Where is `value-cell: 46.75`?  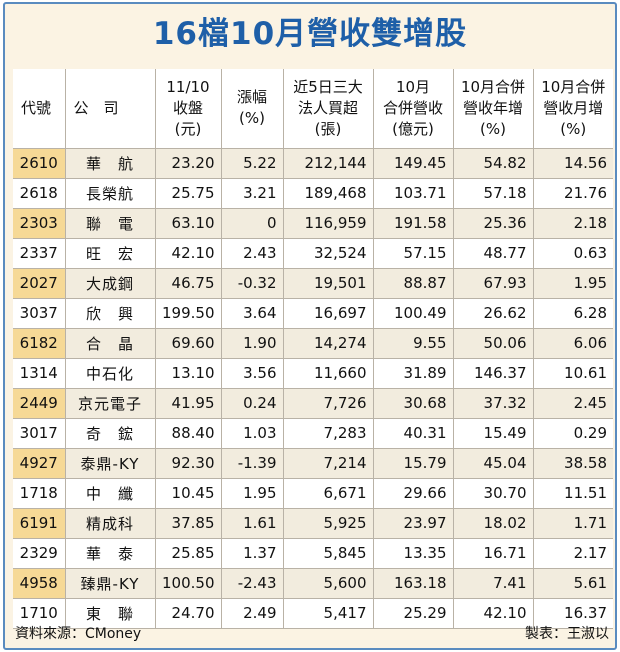
value-cell: 46.75 is located at coordinates (187, 283).